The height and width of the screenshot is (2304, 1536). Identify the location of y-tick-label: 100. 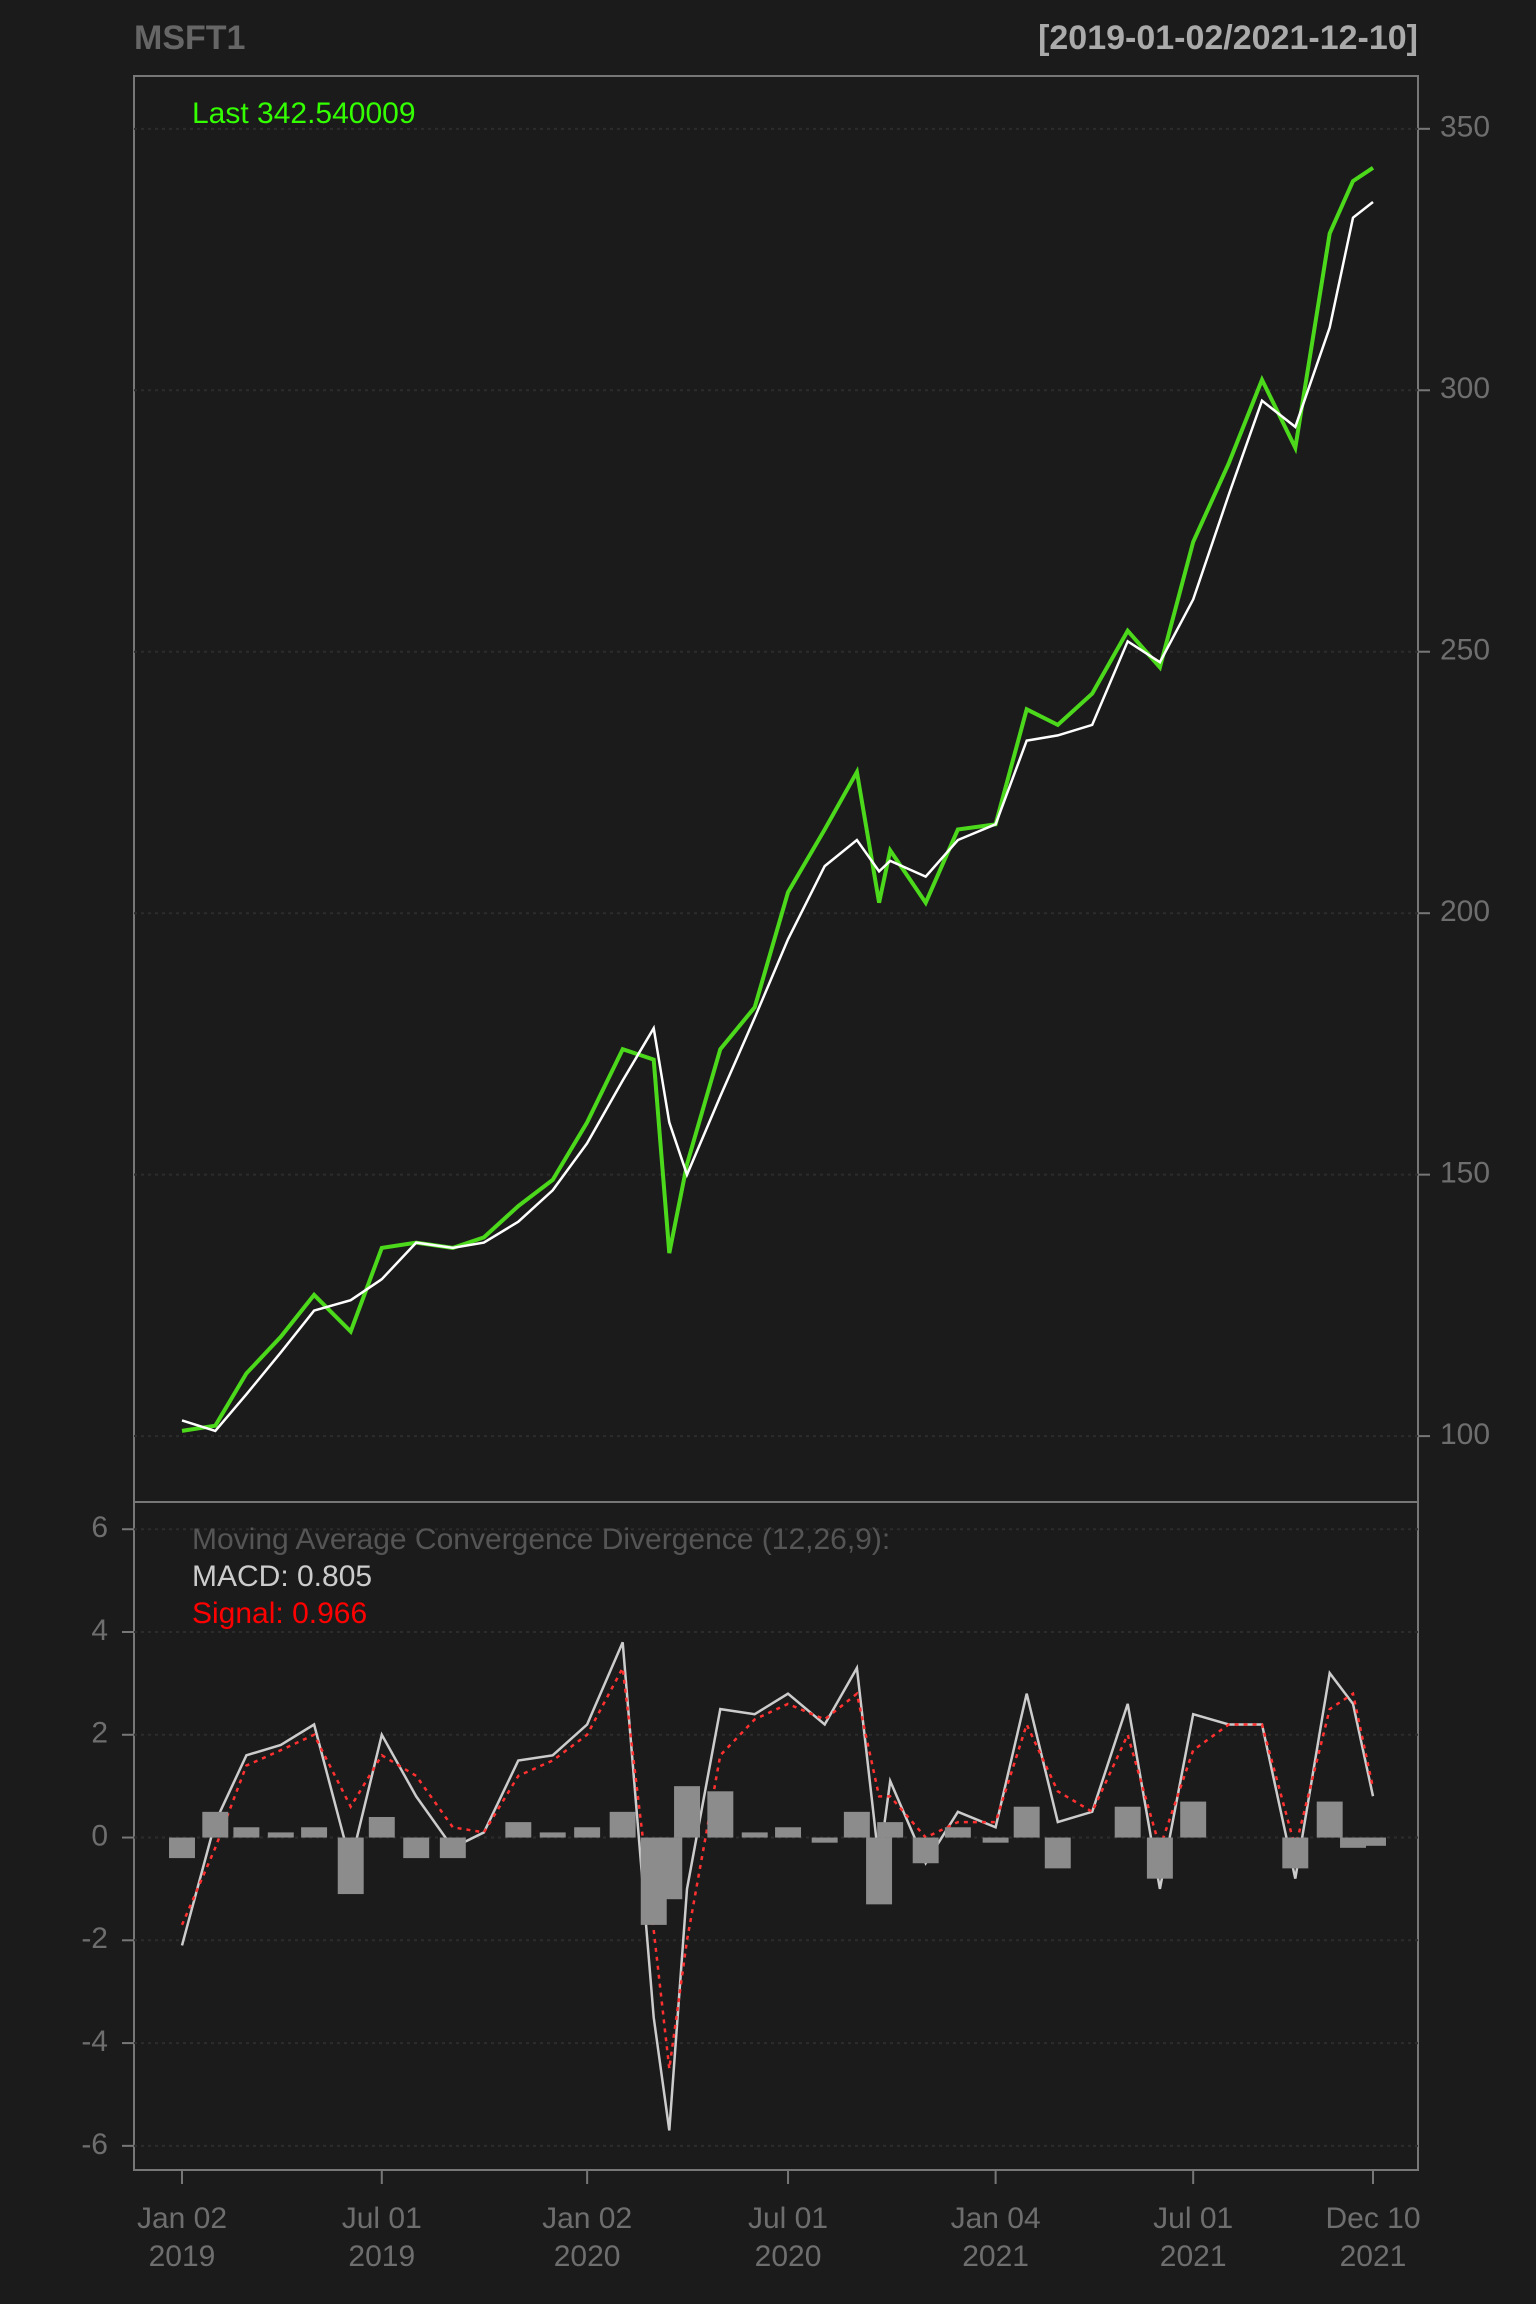
(1465, 1434).